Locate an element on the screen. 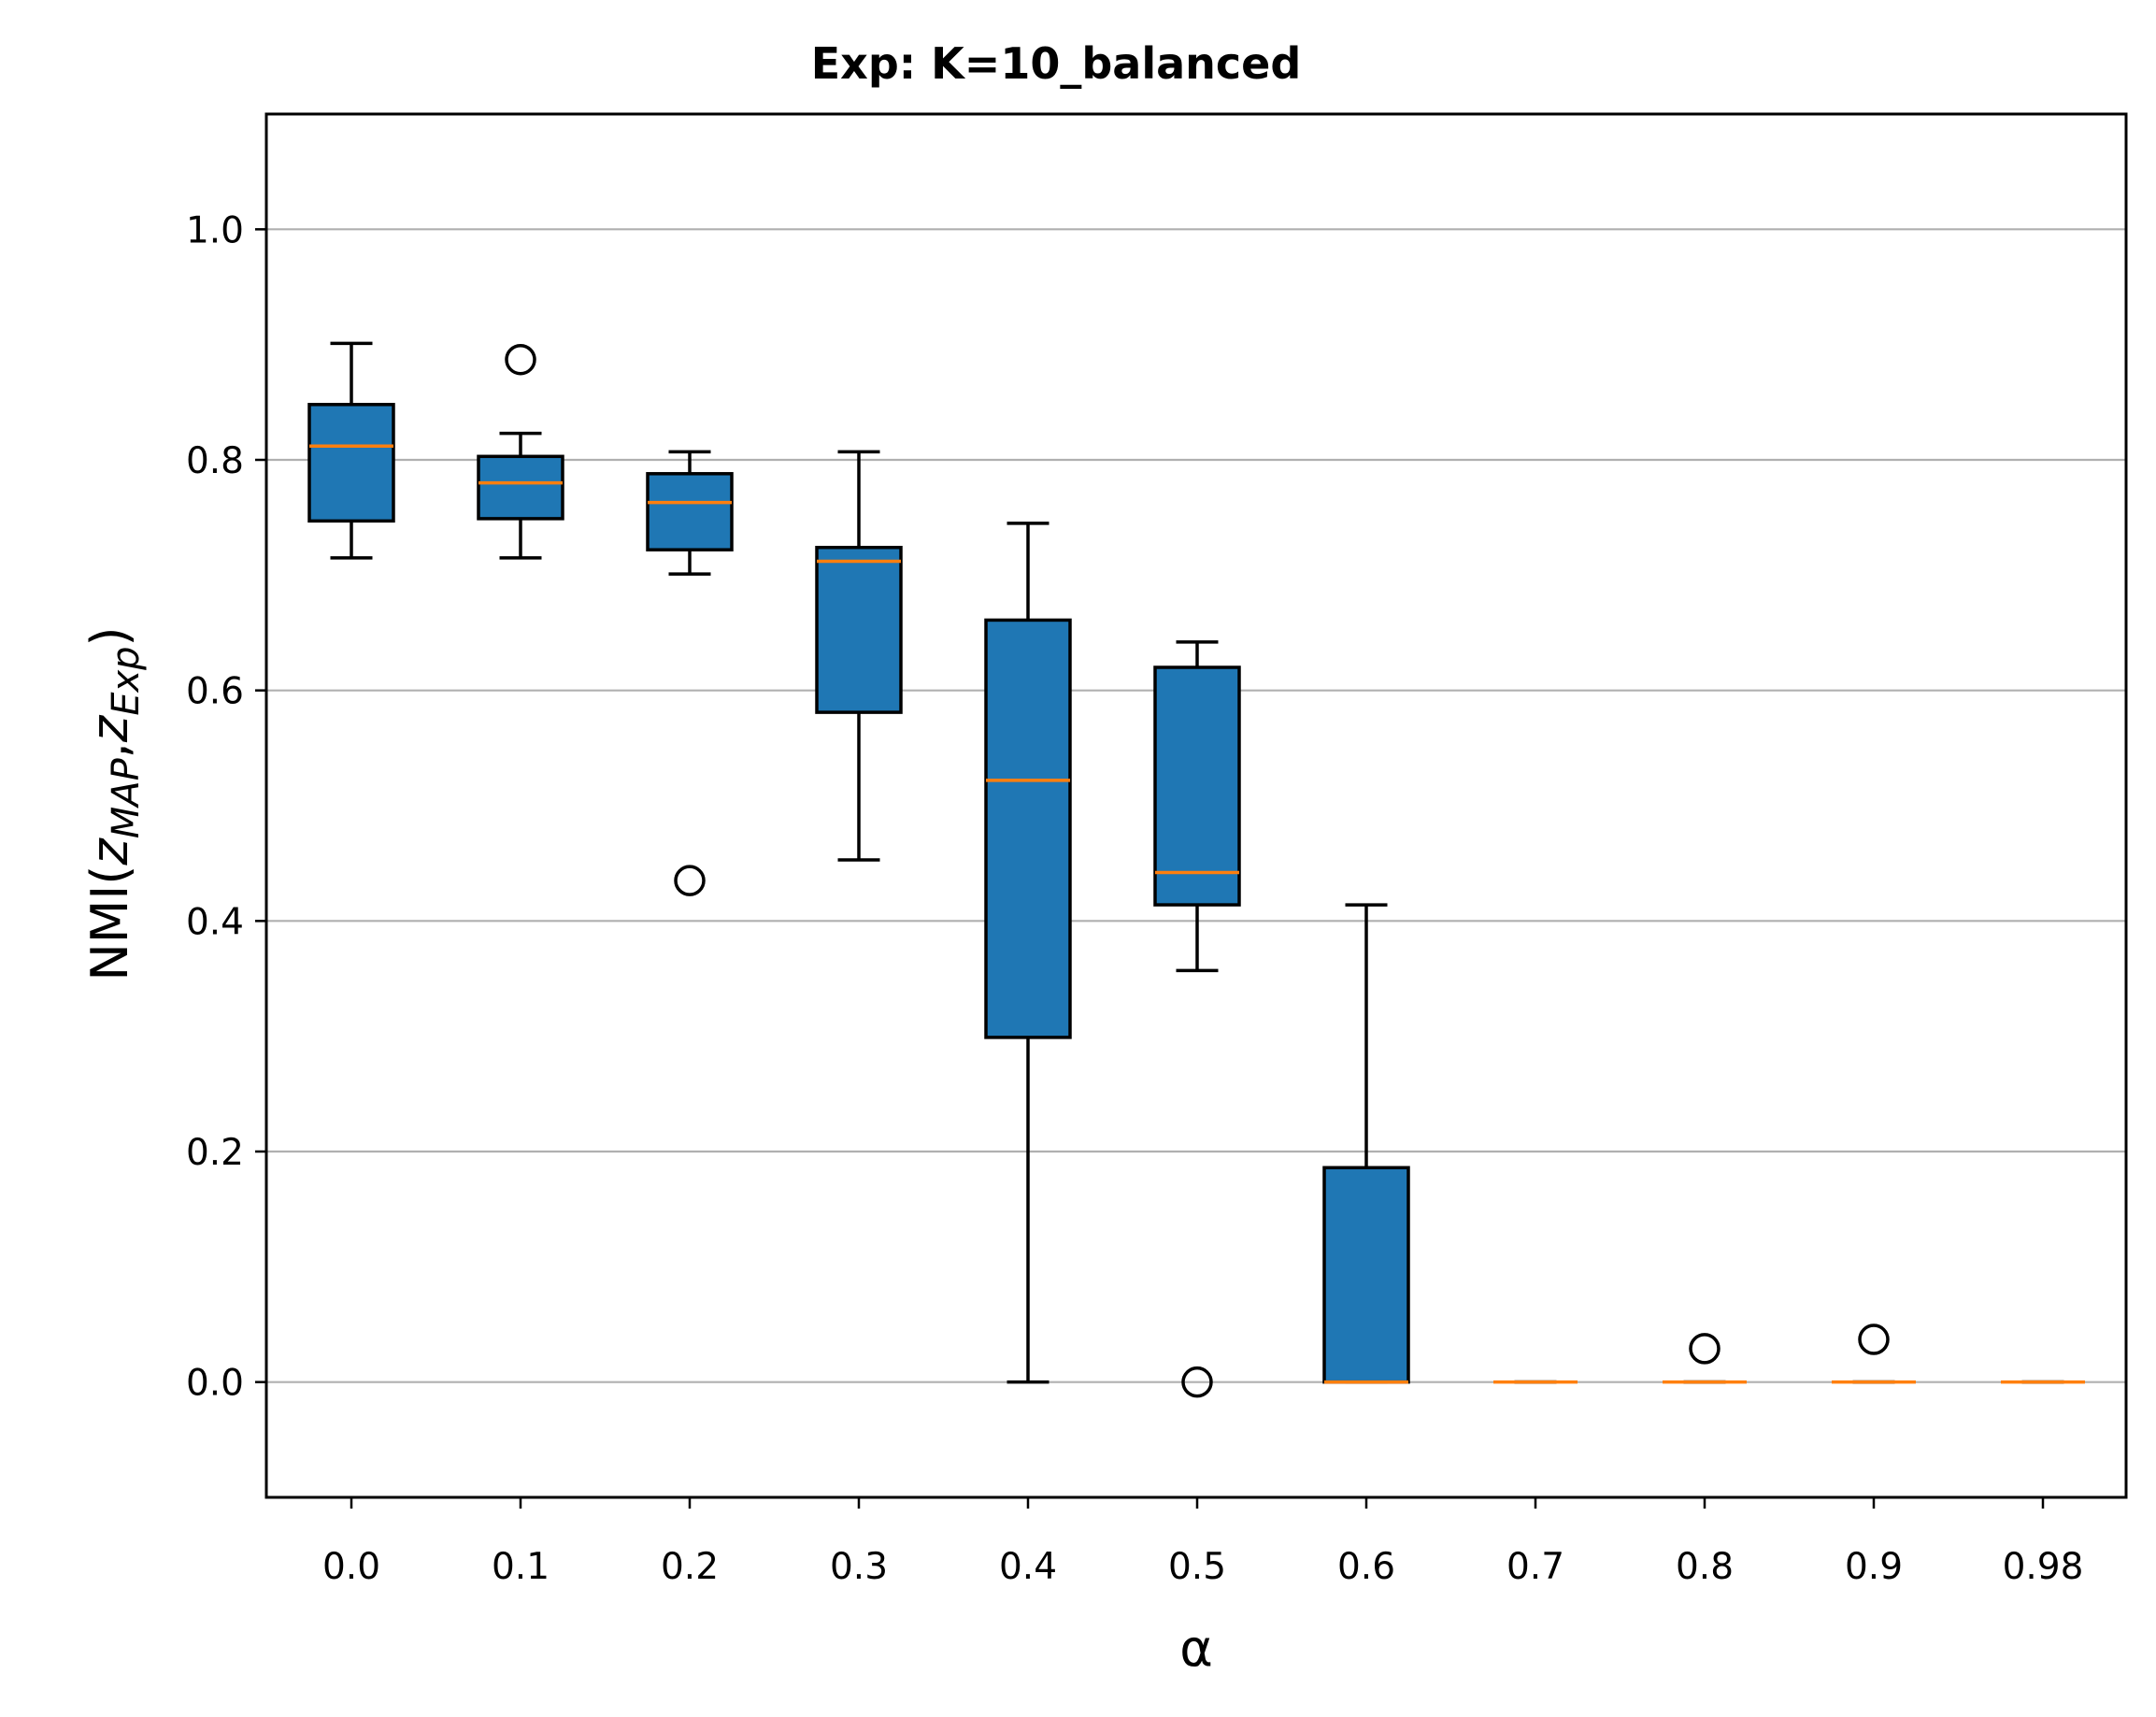  x-tick-label: 0.0 is located at coordinates (351, 1567).